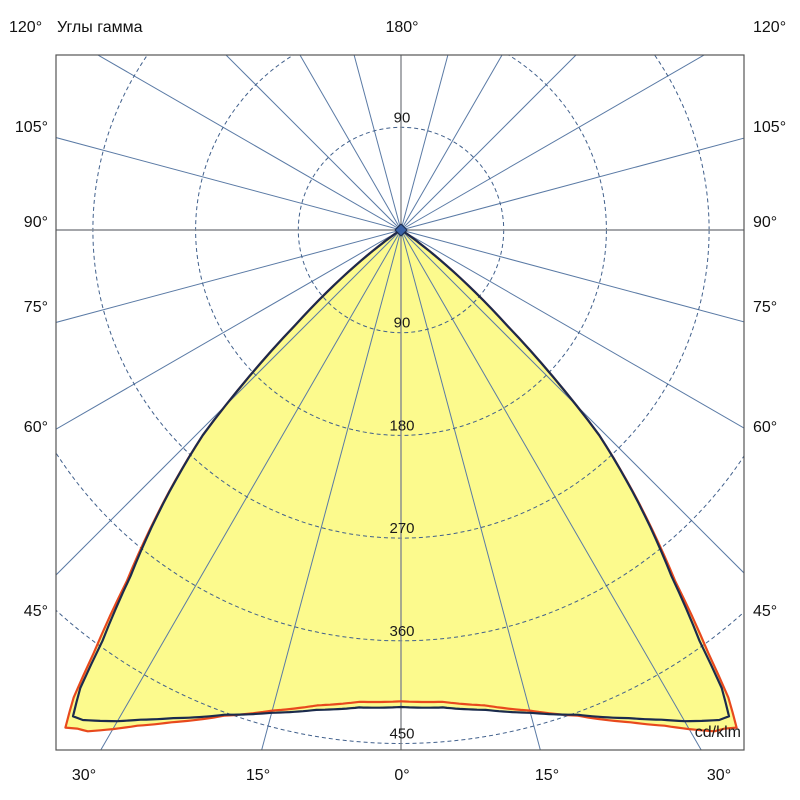 The height and width of the screenshot is (800, 800). I want to click on gamma-label-bottom-4: 30°, so click(719, 775).